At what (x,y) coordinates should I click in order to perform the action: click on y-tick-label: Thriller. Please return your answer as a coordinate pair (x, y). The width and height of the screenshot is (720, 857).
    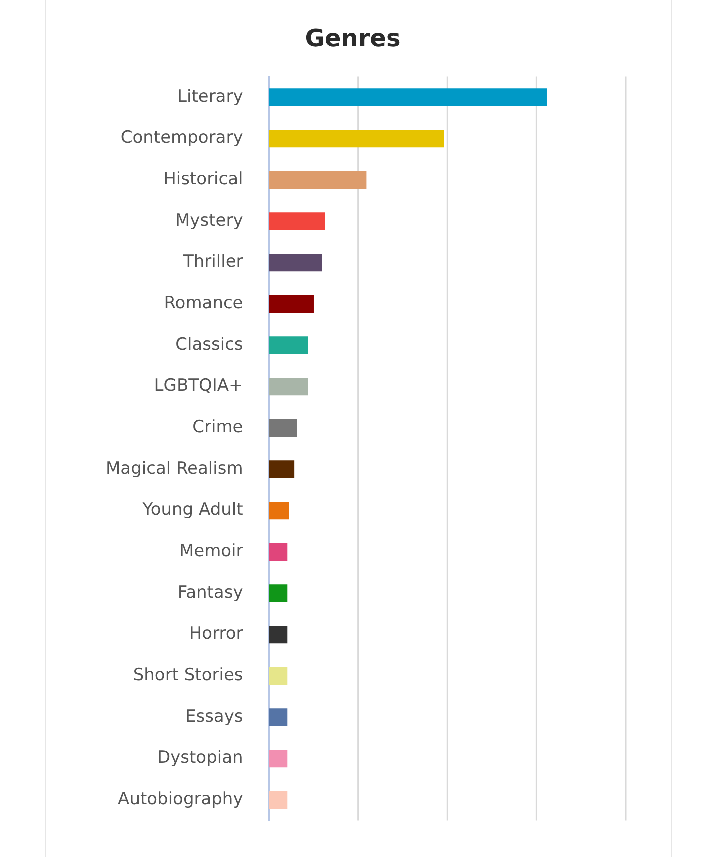
    Looking at the image, I should click on (213, 262).